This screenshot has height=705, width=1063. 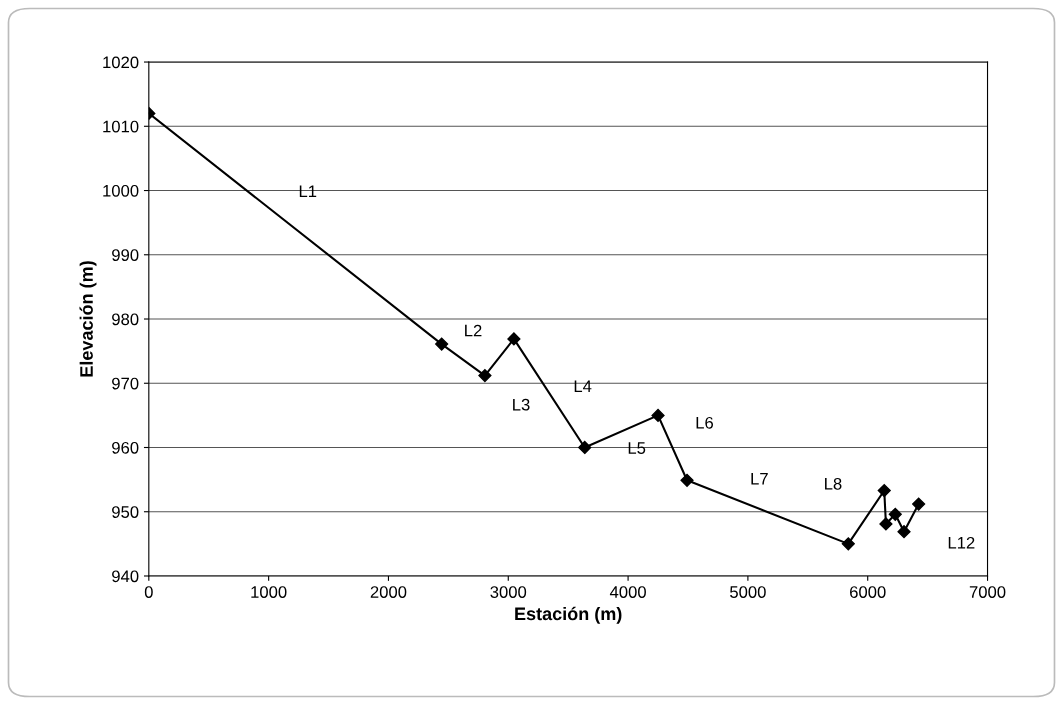 What do you see at coordinates (521, 404) in the screenshot?
I see `annotation: L3` at bounding box center [521, 404].